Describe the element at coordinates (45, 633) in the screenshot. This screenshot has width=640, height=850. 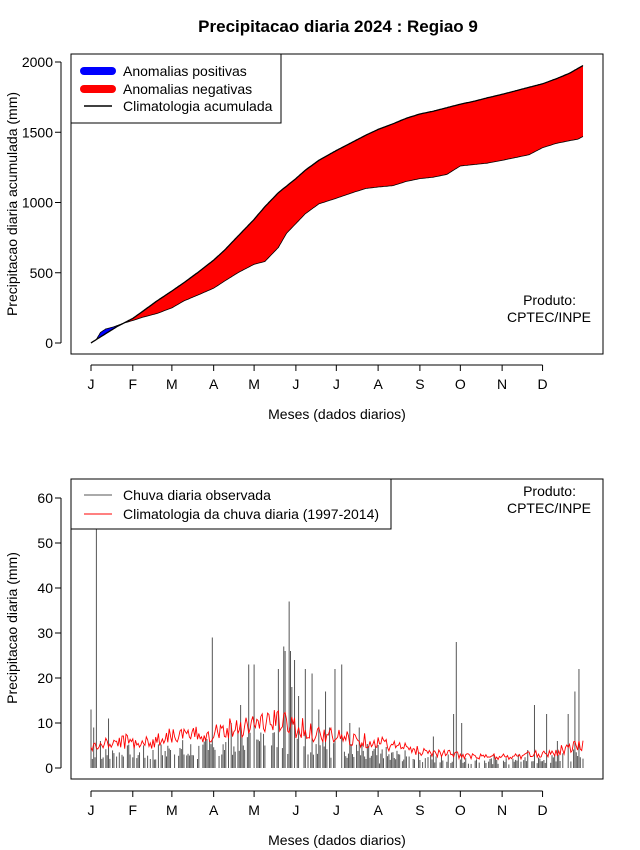
I see `daily-ytick-label: 30` at that location.